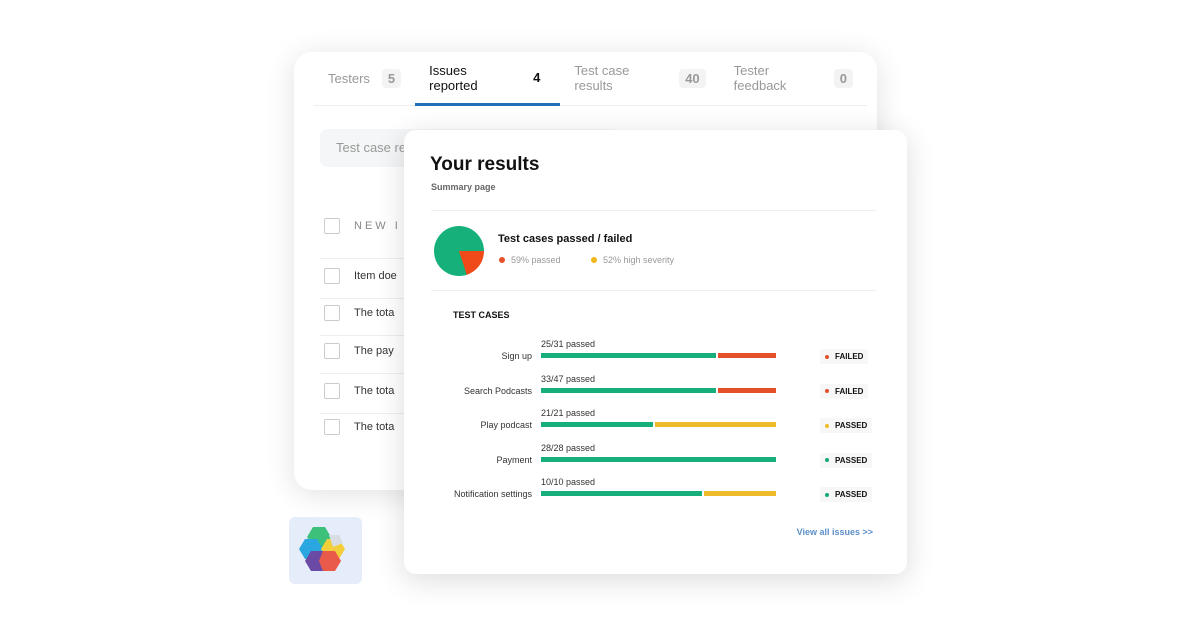 The width and height of the screenshot is (1200, 630). I want to click on app-logo, so click(325, 550).